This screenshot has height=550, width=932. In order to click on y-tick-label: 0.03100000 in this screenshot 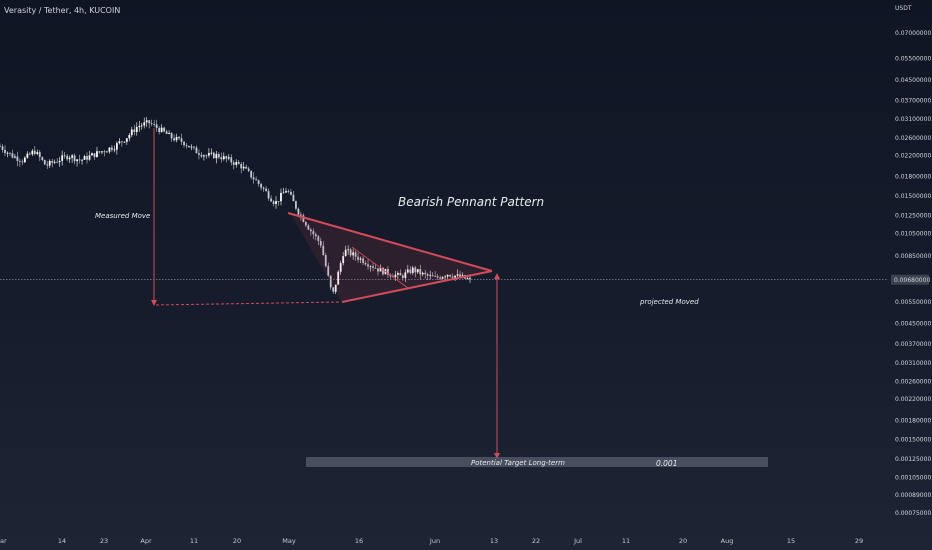, I will do `click(913, 119)`.